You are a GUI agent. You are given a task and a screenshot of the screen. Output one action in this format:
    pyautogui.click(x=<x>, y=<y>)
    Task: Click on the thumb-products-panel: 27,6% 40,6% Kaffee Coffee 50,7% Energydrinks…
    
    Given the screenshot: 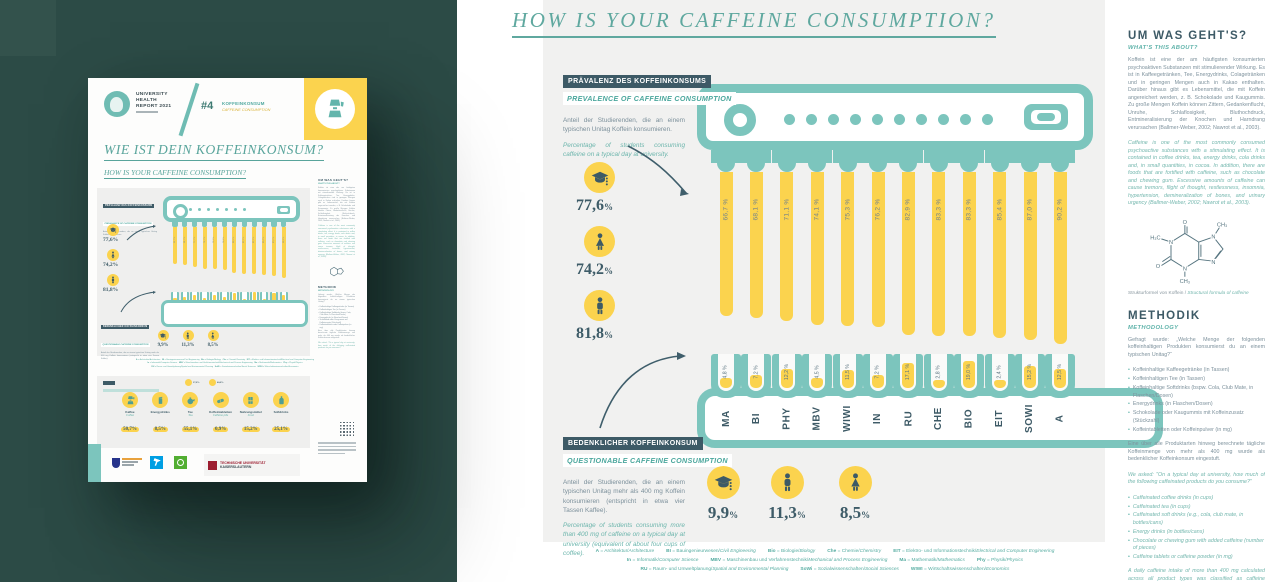 What is the action you would take?
    pyautogui.click(x=203, y=412)
    